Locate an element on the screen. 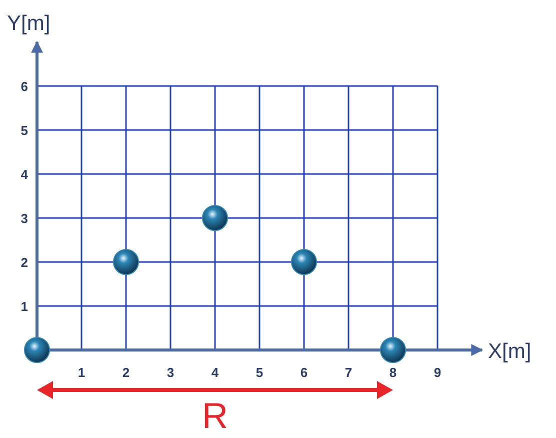  x-tick-label: 6 is located at coordinates (304, 372).